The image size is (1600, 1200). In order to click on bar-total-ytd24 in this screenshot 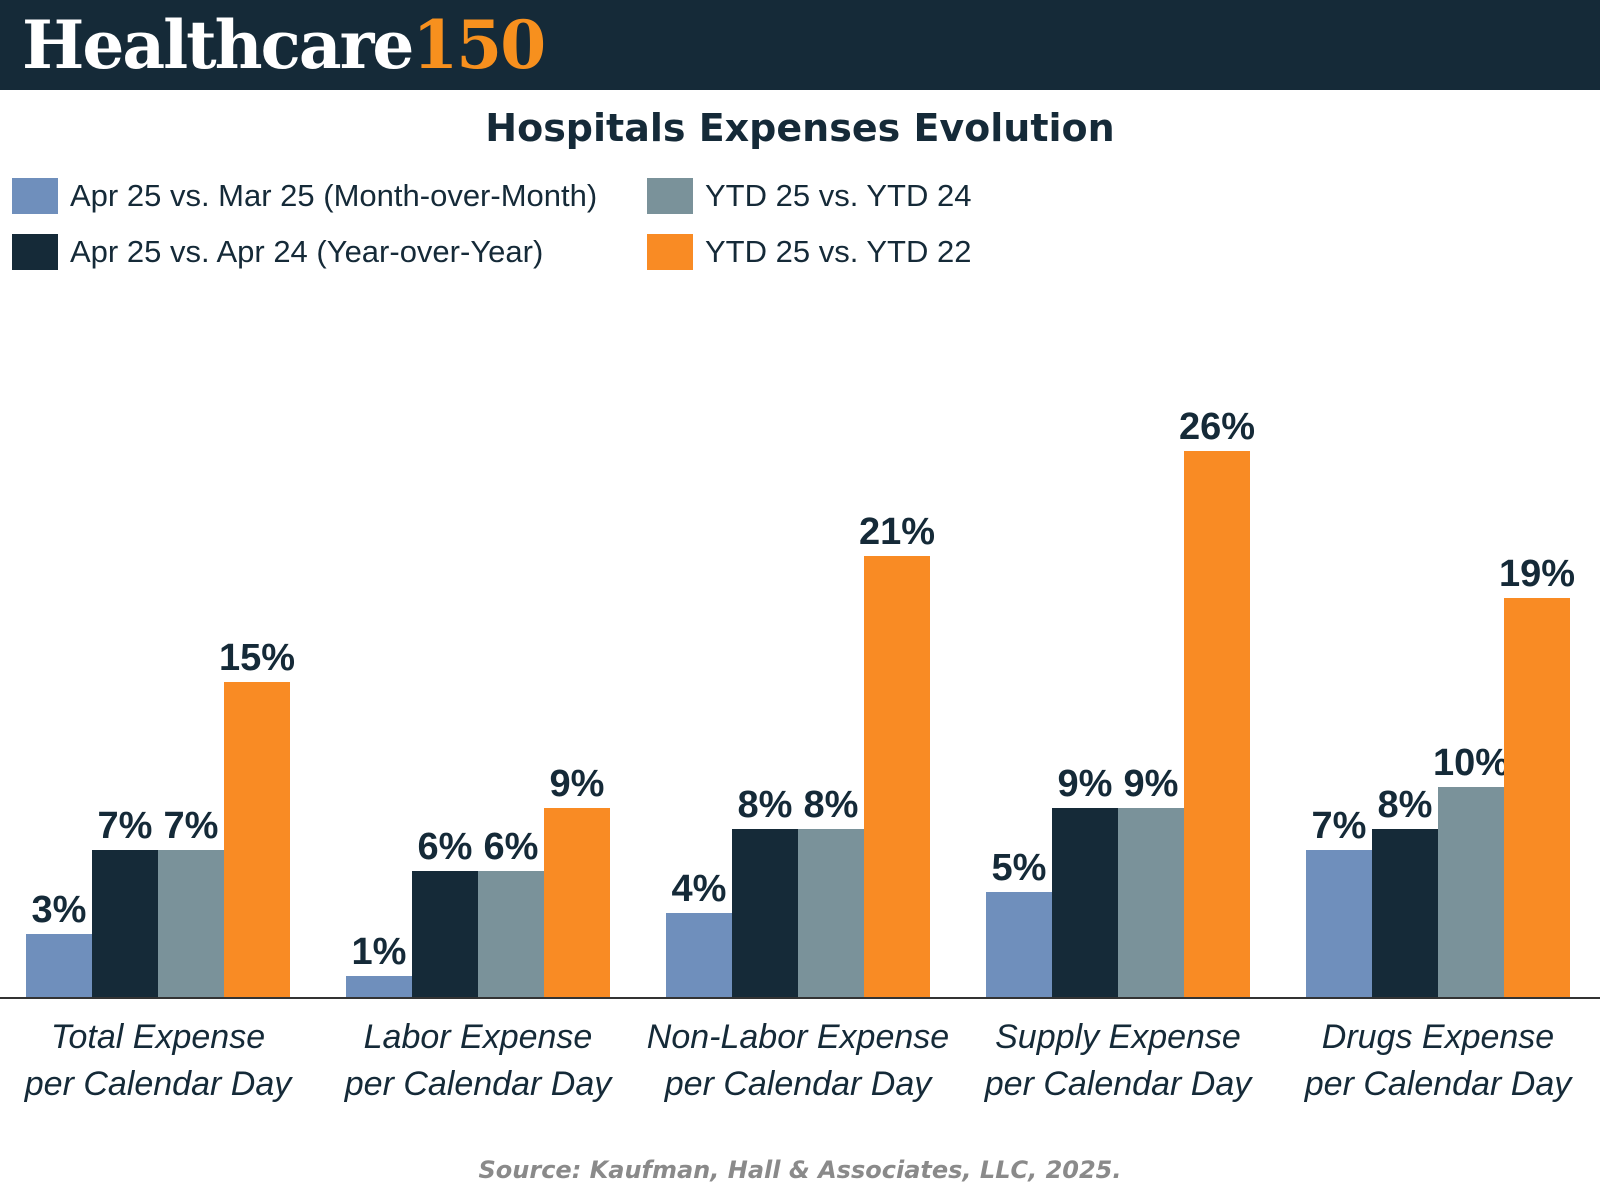, I will do `click(191, 923)`.